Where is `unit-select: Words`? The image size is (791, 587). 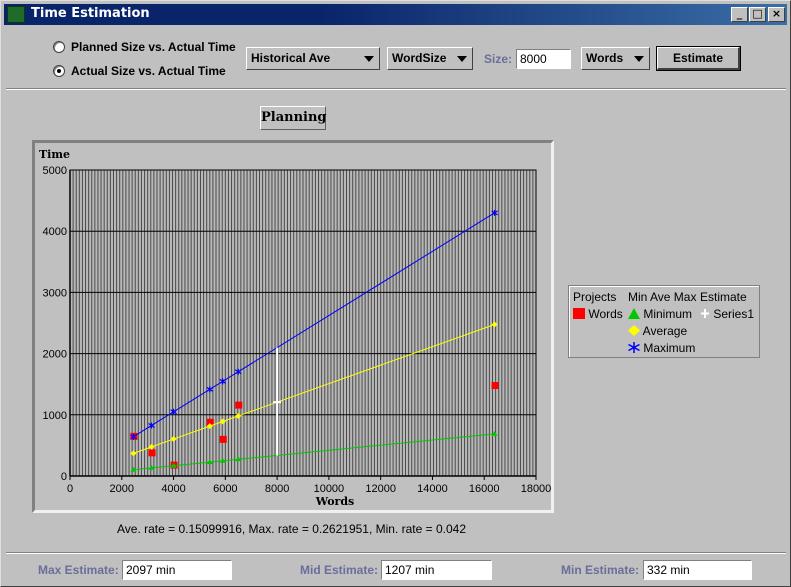
unit-select: Words is located at coordinates (615, 58).